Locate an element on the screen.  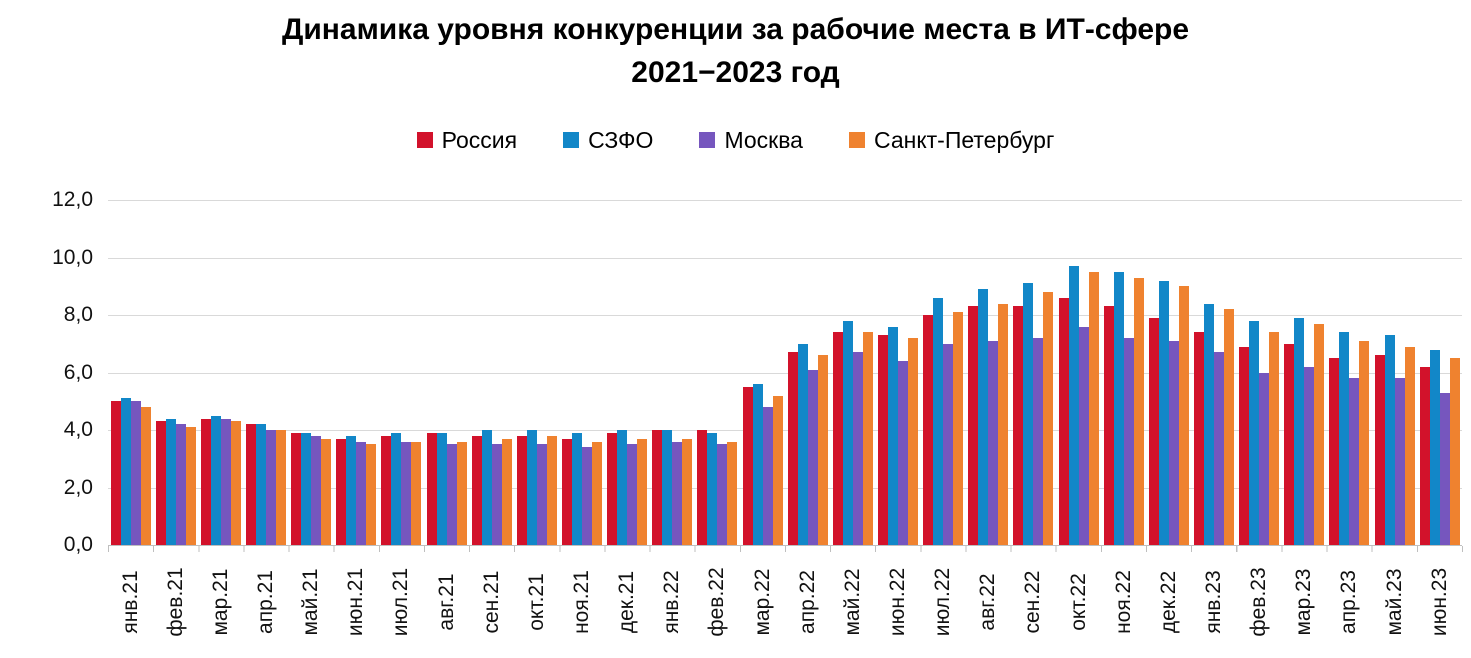
y-tick-label: 2,0 is located at coordinates (78, 487).